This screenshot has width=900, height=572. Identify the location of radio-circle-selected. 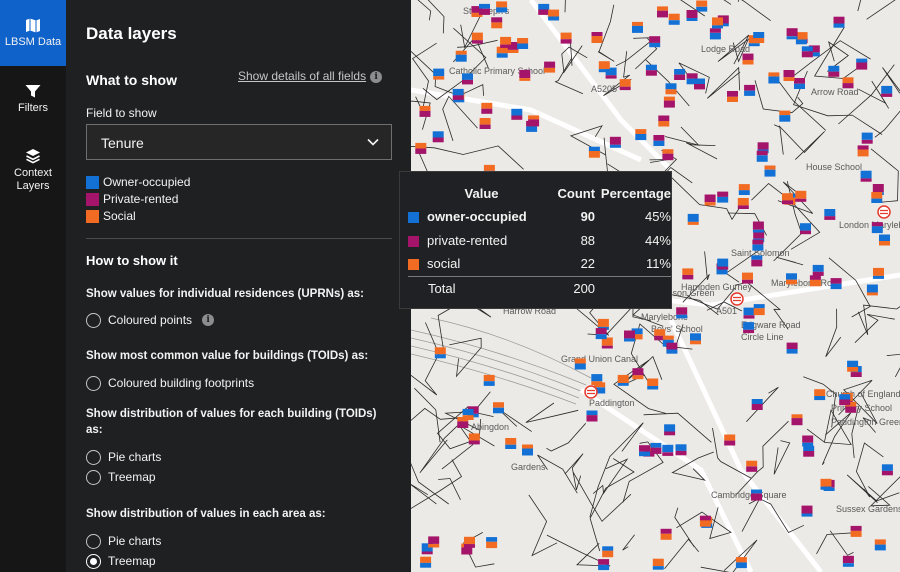
(93, 561).